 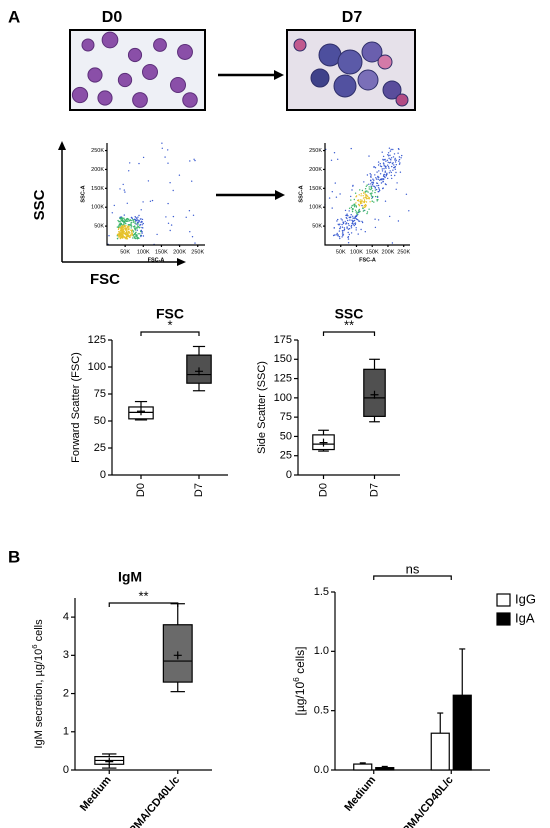 What do you see at coordinates (341, 252) in the screenshot?
I see `x-tick-label: 50K` at bounding box center [341, 252].